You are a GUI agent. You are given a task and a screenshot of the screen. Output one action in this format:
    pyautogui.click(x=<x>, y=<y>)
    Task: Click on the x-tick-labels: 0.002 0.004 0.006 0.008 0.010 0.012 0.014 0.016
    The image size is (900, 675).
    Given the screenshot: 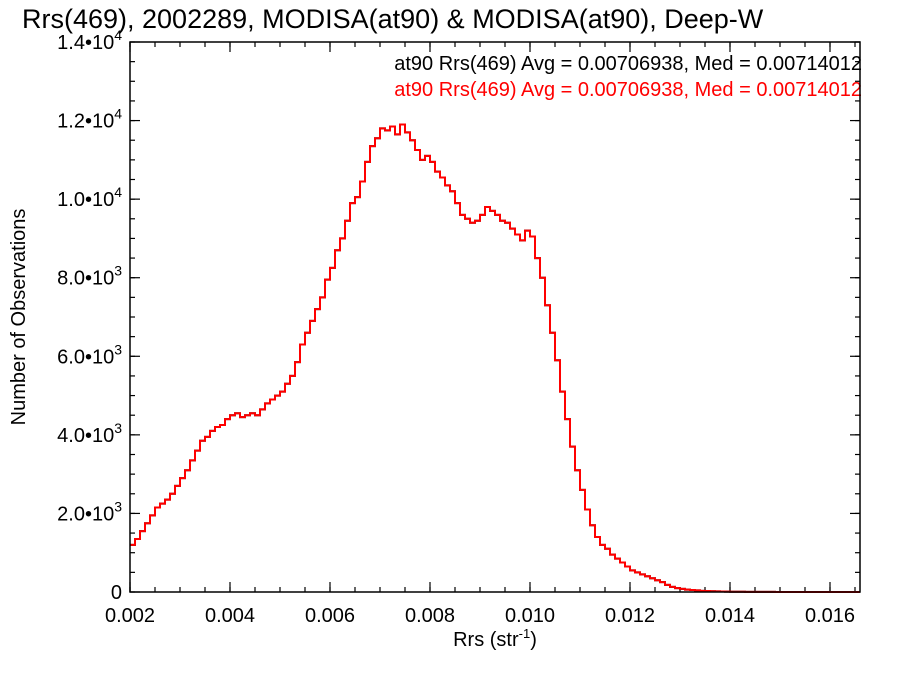 What is the action you would take?
    pyautogui.click(x=480, y=616)
    